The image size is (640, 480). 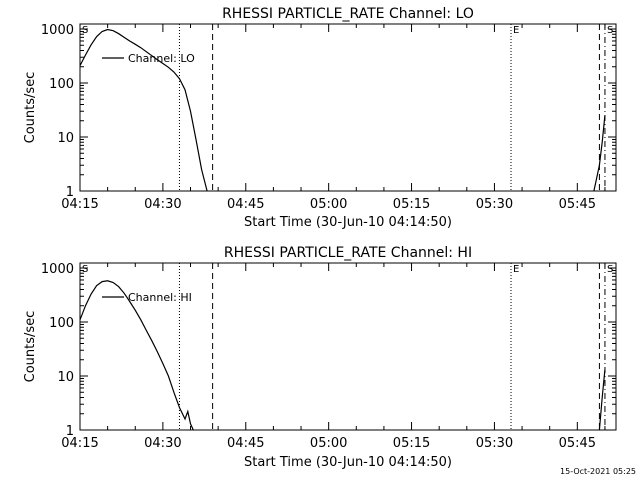 What do you see at coordinates (348, 253) in the screenshot?
I see `chart-title: RHESSI PARTICLE_RATE Channel: HI` at bounding box center [348, 253].